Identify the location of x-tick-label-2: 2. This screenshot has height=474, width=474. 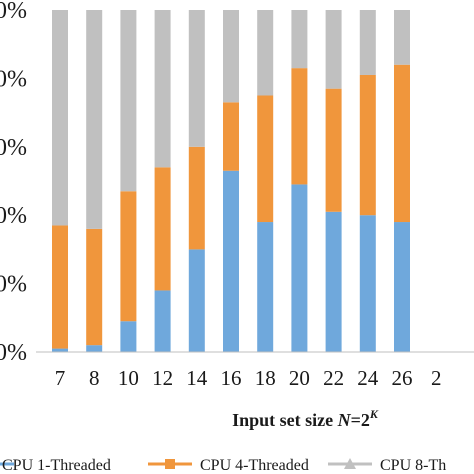
(436, 378).